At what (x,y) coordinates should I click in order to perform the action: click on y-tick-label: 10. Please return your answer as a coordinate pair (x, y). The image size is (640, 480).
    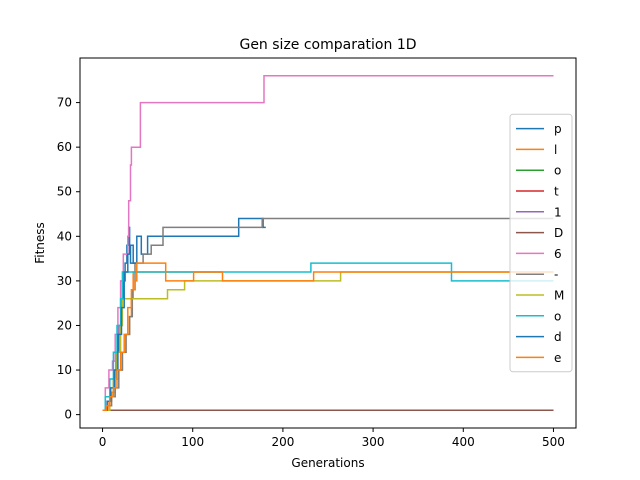
    Looking at the image, I should click on (64, 370).